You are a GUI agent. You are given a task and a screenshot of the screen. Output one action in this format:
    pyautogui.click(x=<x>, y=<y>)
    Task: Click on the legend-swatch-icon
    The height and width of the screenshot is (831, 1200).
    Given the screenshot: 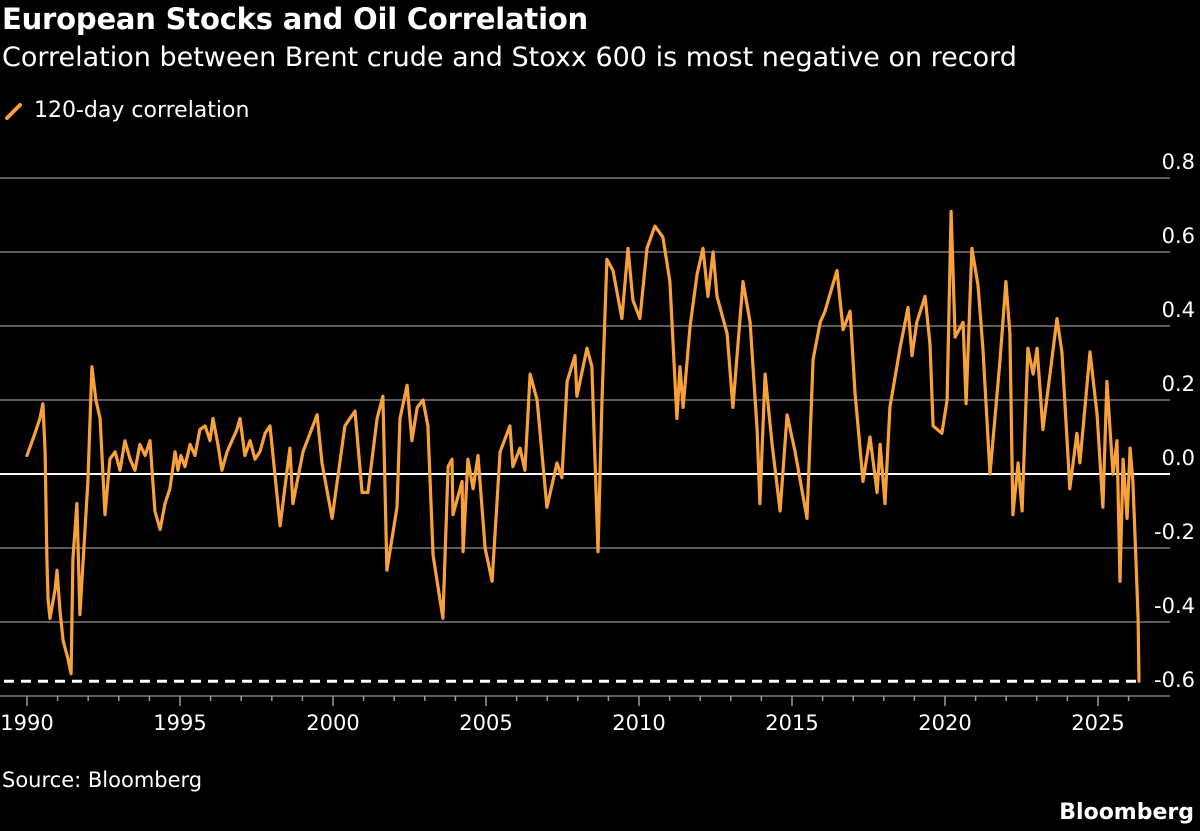 What is the action you would take?
    pyautogui.click(x=13, y=111)
    